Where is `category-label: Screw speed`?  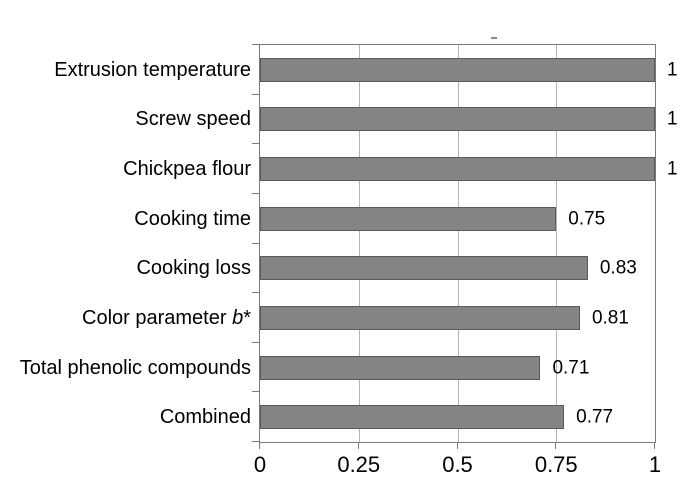 category-label: Screw speed is located at coordinates (193, 119).